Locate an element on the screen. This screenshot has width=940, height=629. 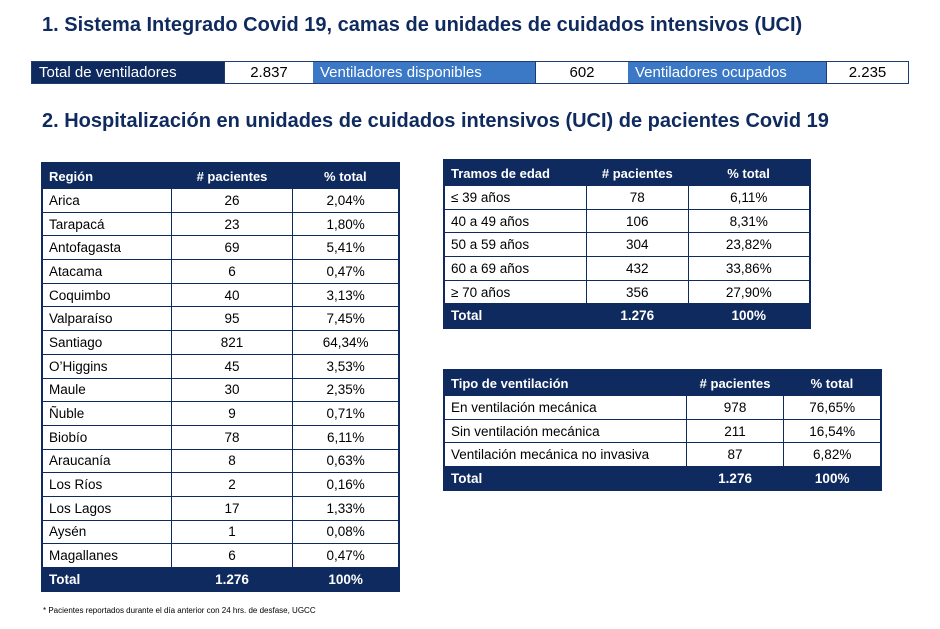
table-cell: Aysén is located at coordinates (106, 532).